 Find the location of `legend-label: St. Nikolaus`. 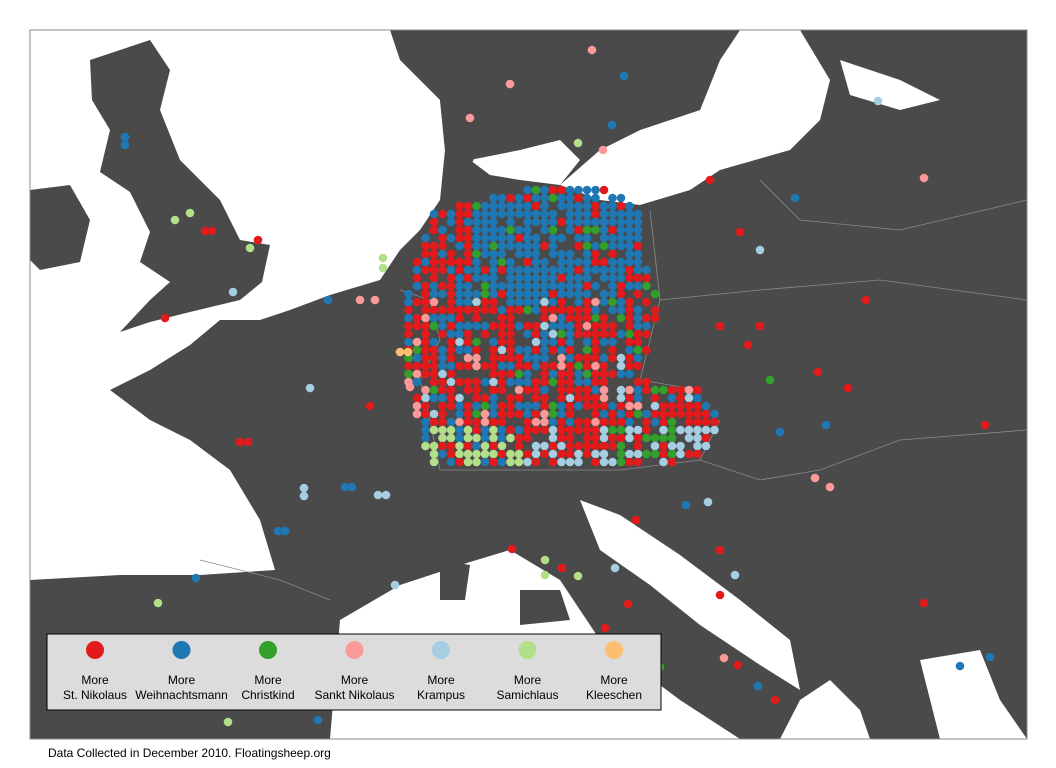

legend-label: St. Nikolaus is located at coordinates (95, 695).